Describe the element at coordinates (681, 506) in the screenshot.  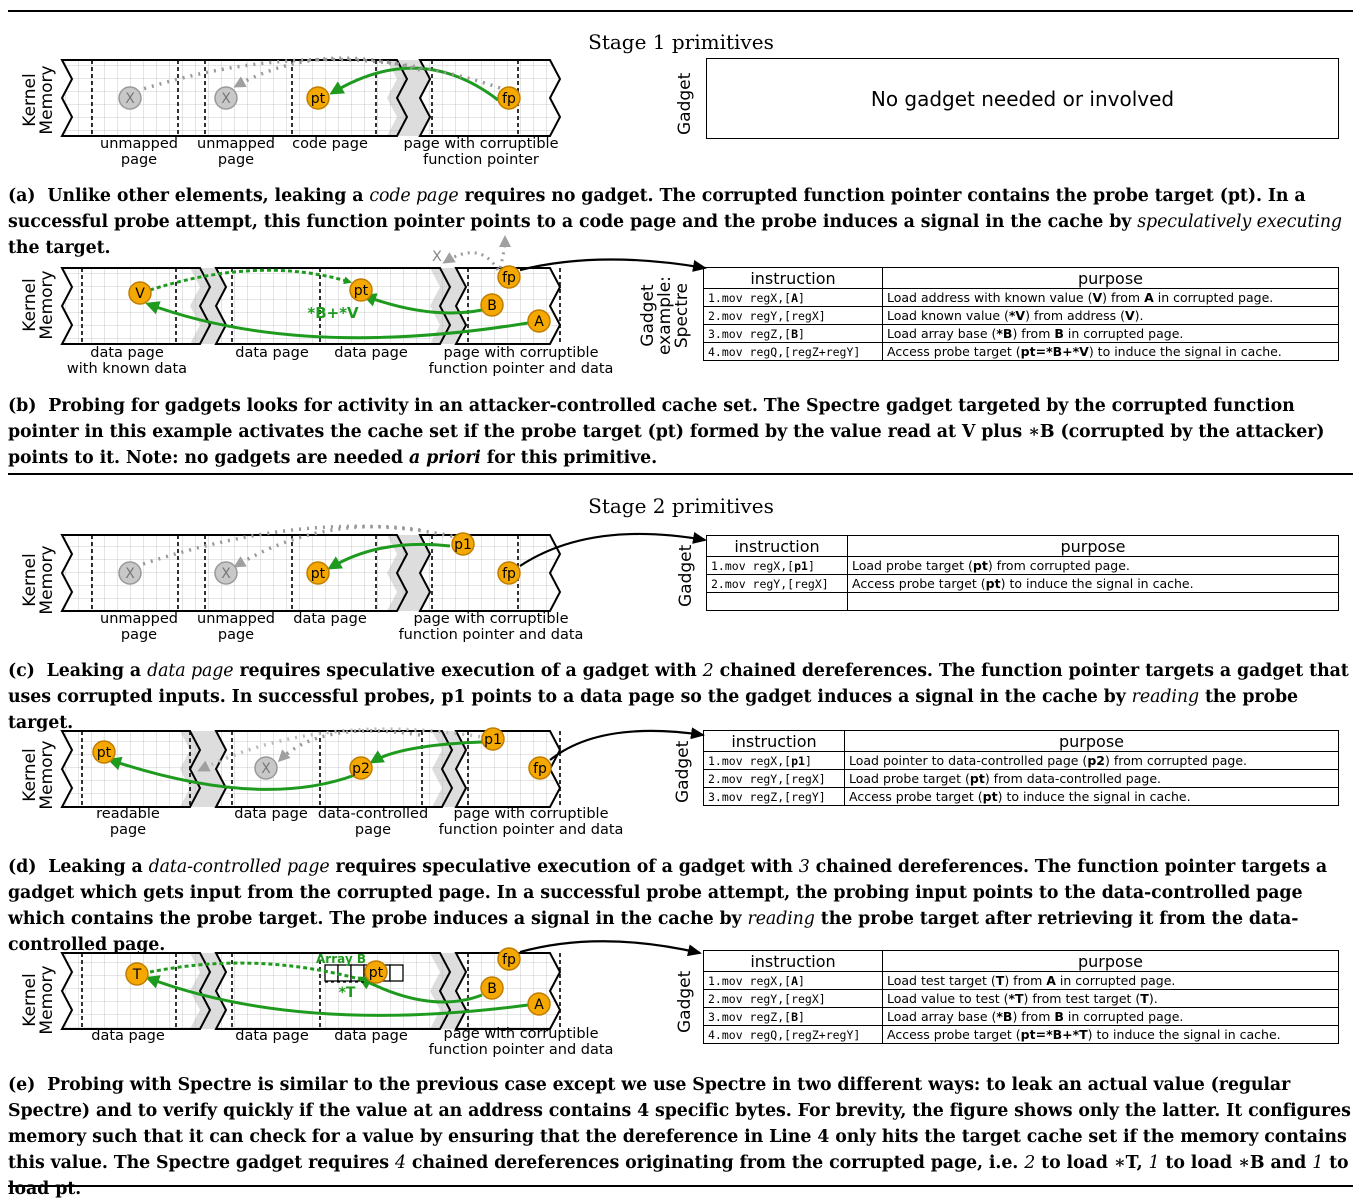
I see `stage2-title: Stage 2 primitives` at that location.